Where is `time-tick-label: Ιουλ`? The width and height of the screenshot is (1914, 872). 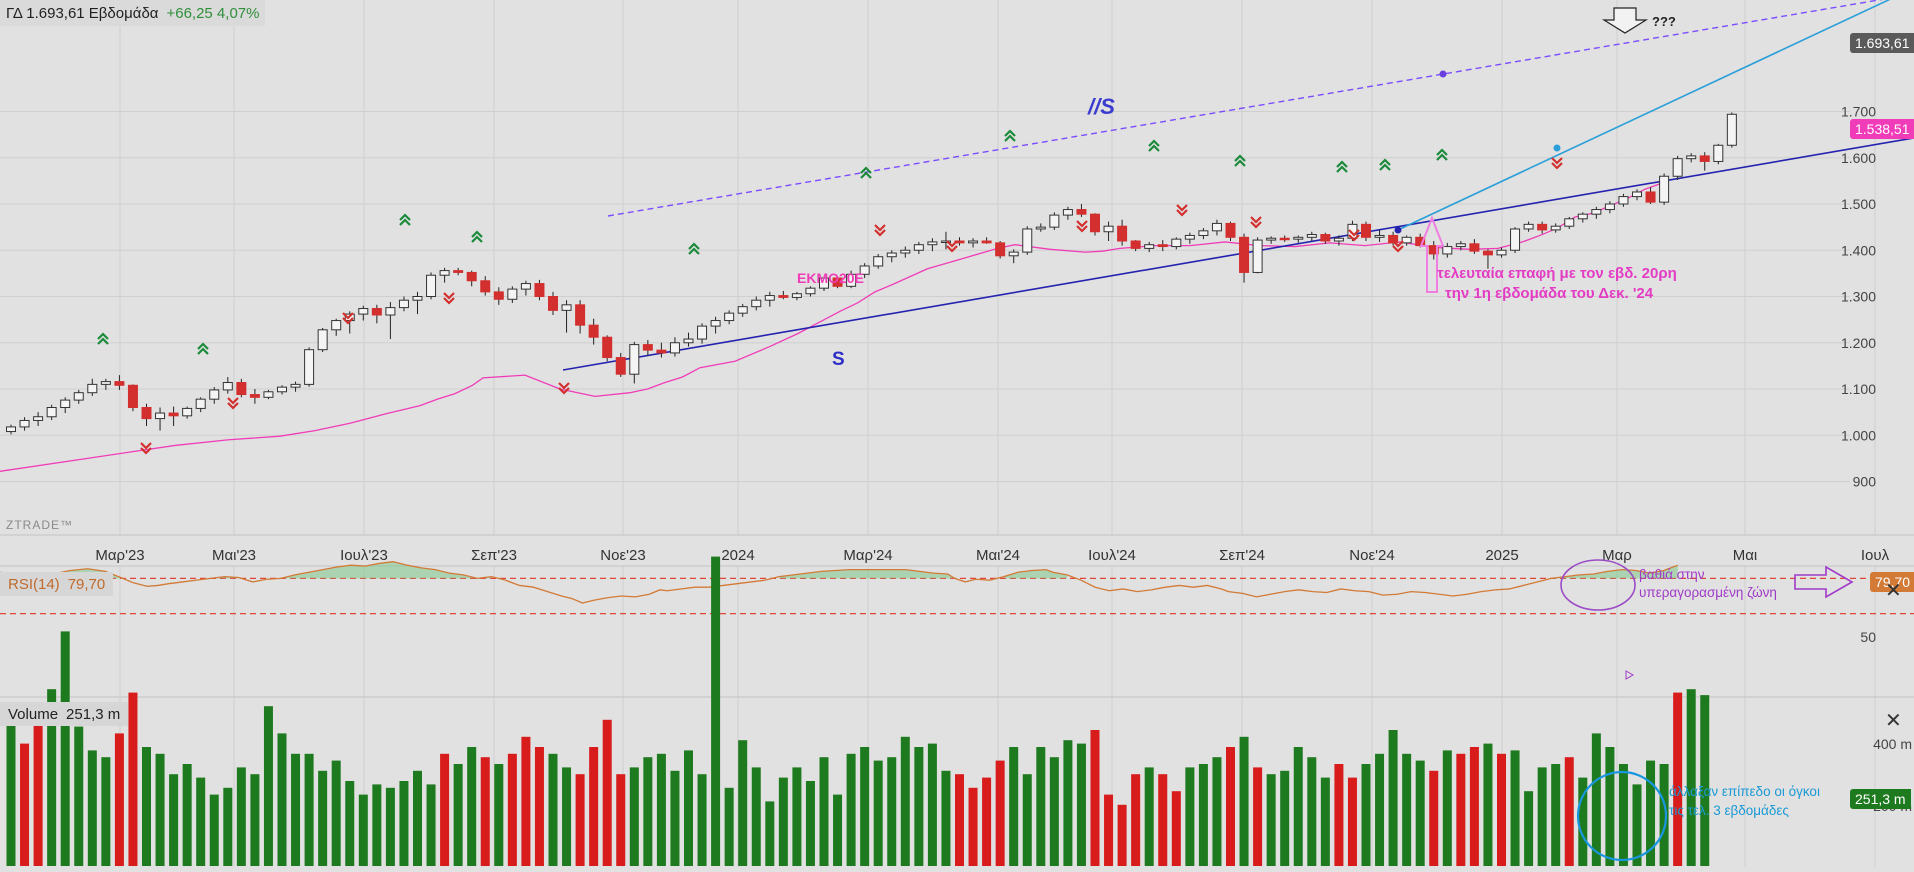
time-tick-label: Ιουλ is located at coordinates (1875, 555).